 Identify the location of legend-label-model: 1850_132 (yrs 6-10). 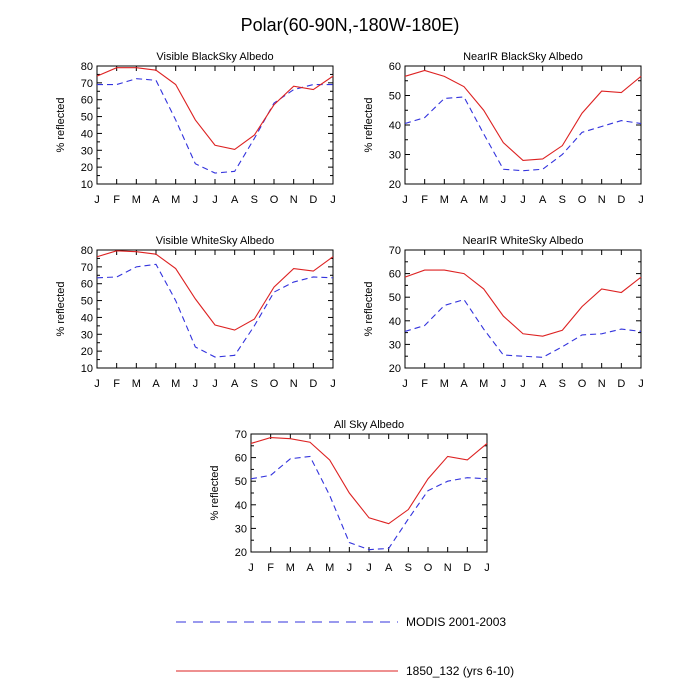
(460, 671).